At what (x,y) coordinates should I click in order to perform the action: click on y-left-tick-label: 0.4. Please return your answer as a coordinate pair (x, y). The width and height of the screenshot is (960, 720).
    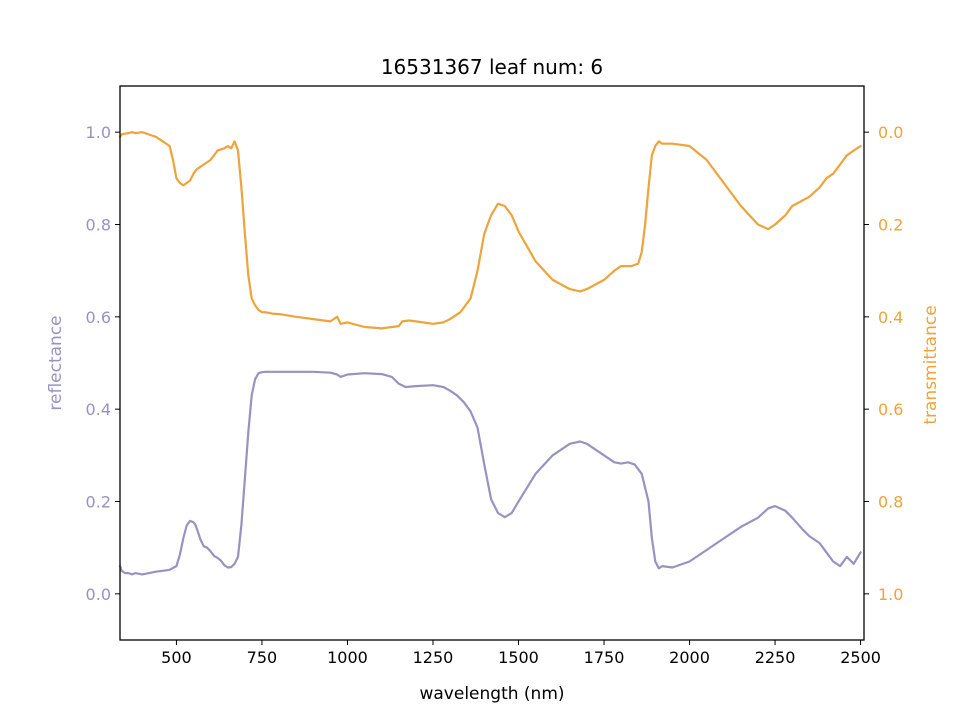
    Looking at the image, I should click on (98, 409).